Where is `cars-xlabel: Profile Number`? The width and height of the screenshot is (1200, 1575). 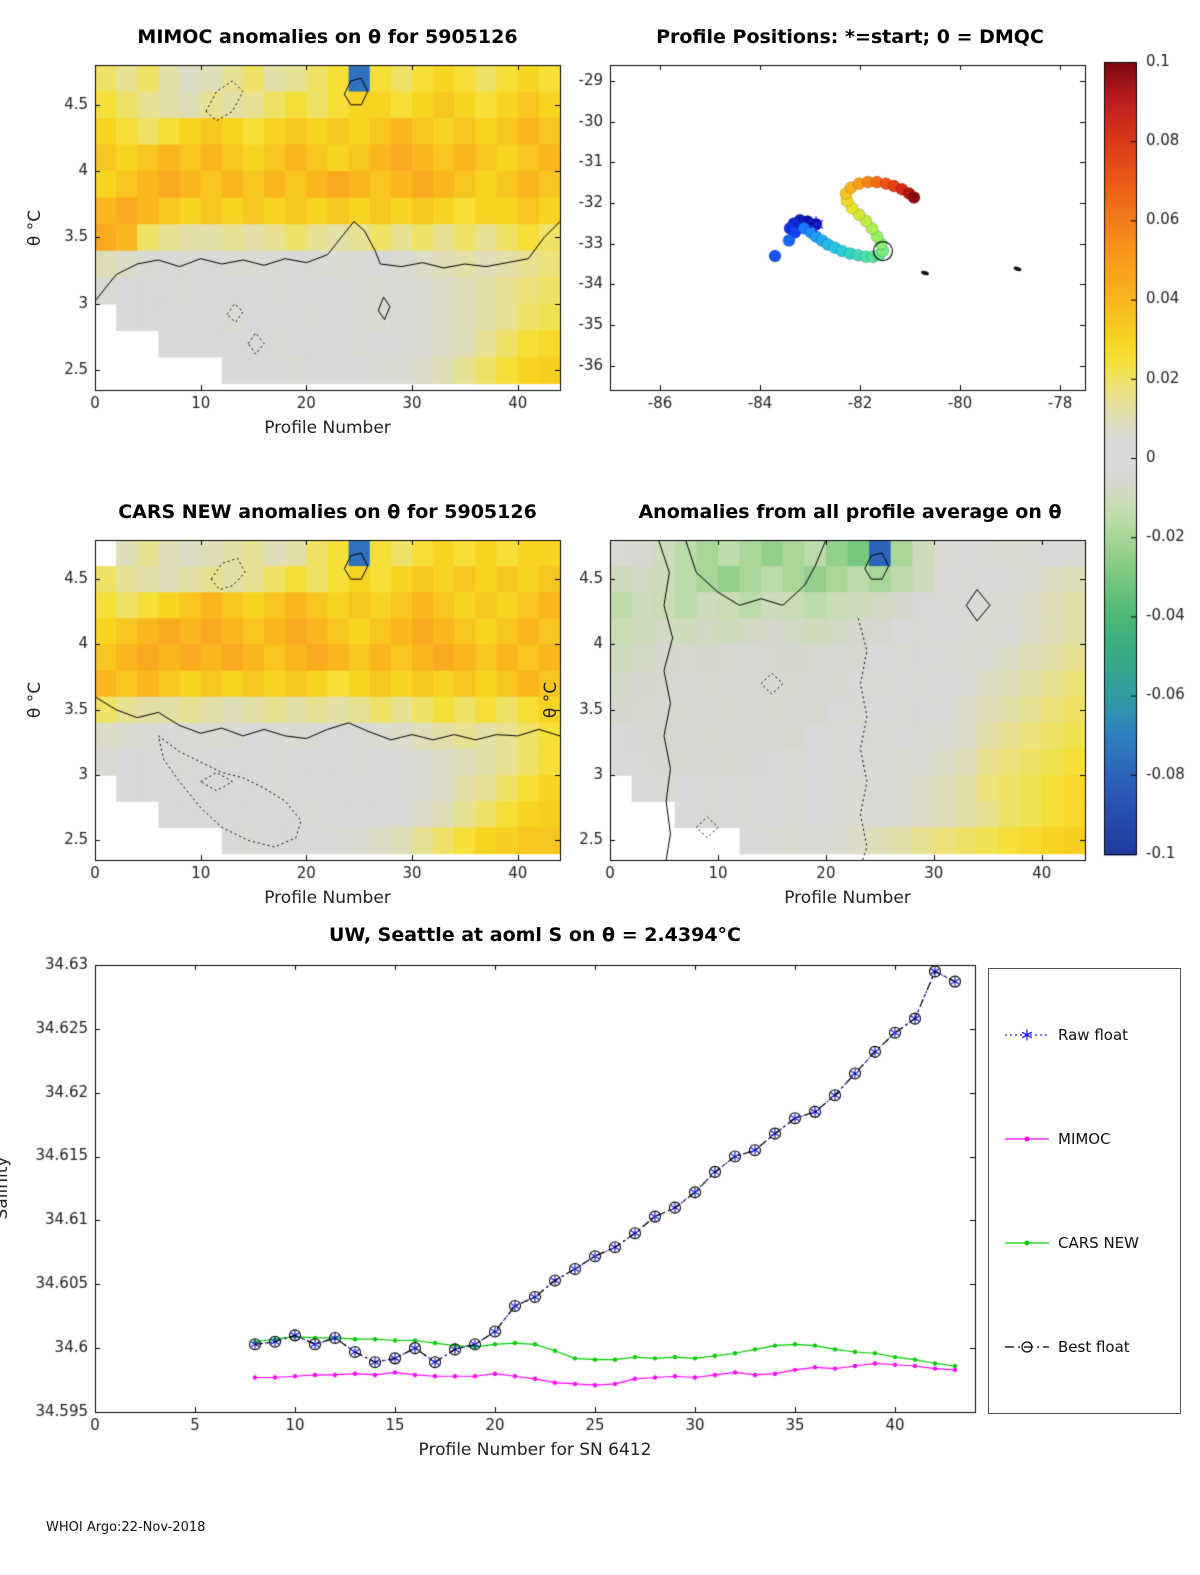 cars-xlabel: Profile Number is located at coordinates (327, 898).